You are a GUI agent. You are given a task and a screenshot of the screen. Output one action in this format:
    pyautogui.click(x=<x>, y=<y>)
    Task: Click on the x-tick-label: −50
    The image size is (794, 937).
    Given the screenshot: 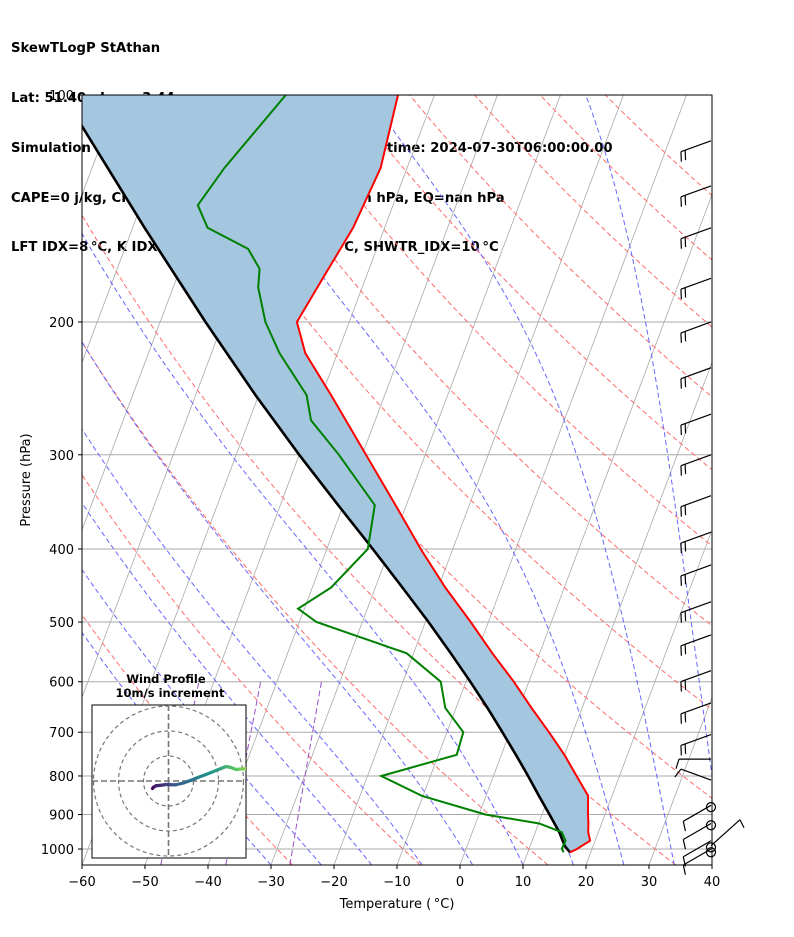 What is the action you would take?
    pyautogui.click(x=144, y=882)
    